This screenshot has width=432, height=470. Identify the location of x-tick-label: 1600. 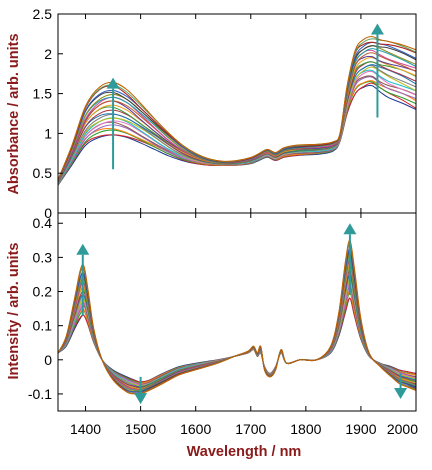
(195, 429).